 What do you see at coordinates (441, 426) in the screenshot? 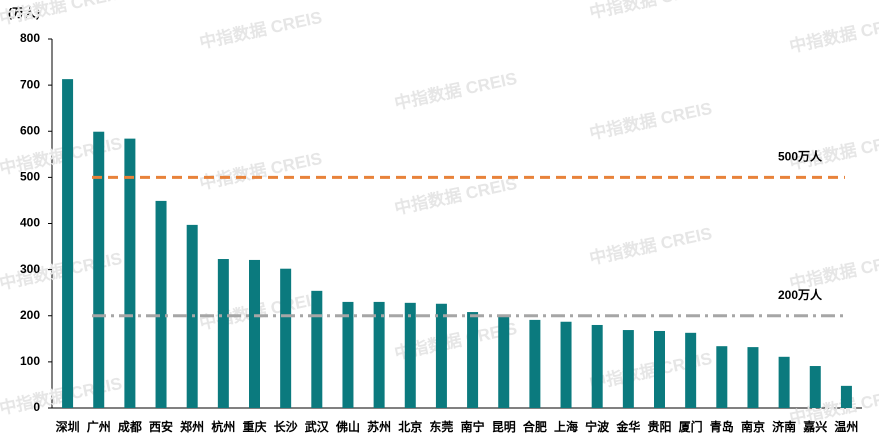
I see `x-tick-label: 东莞` at bounding box center [441, 426].